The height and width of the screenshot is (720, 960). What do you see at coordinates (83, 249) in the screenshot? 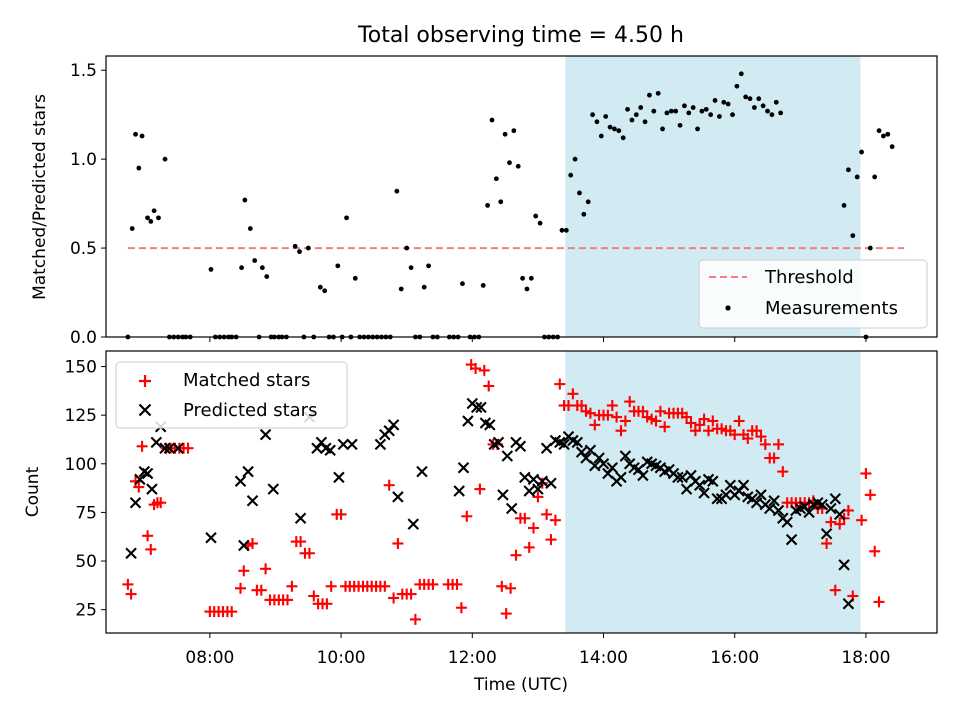
I see `ratio-ytick-label: 0.5` at bounding box center [83, 249].